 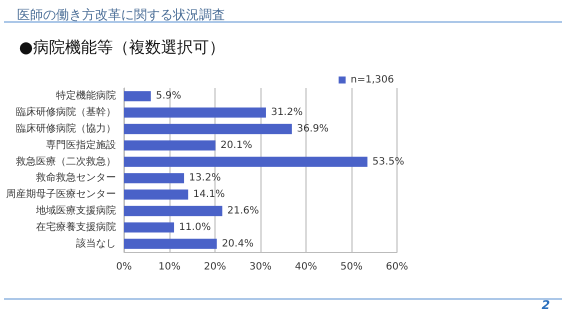 What do you see at coordinates (86, 96) in the screenshot?
I see `y-tick-label: 特定機能病院` at bounding box center [86, 96].